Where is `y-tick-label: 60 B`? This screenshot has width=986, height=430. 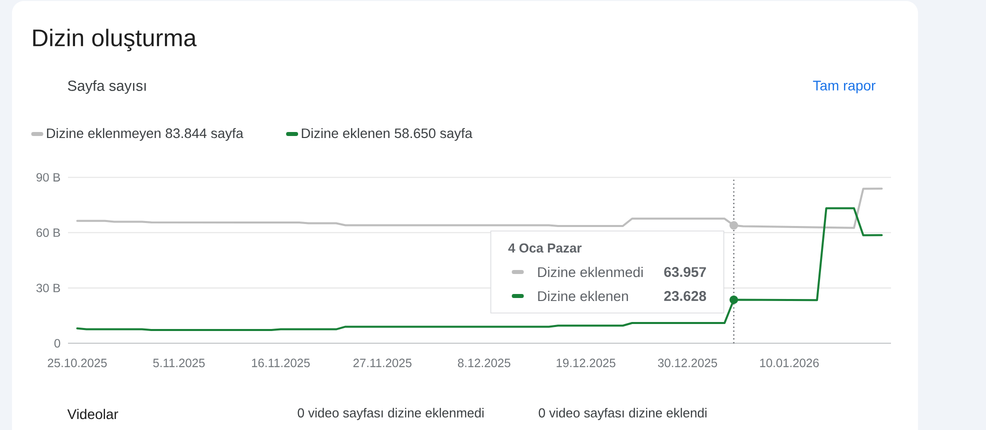 y-tick-label: 60 B is located at coordinates (48, 232).